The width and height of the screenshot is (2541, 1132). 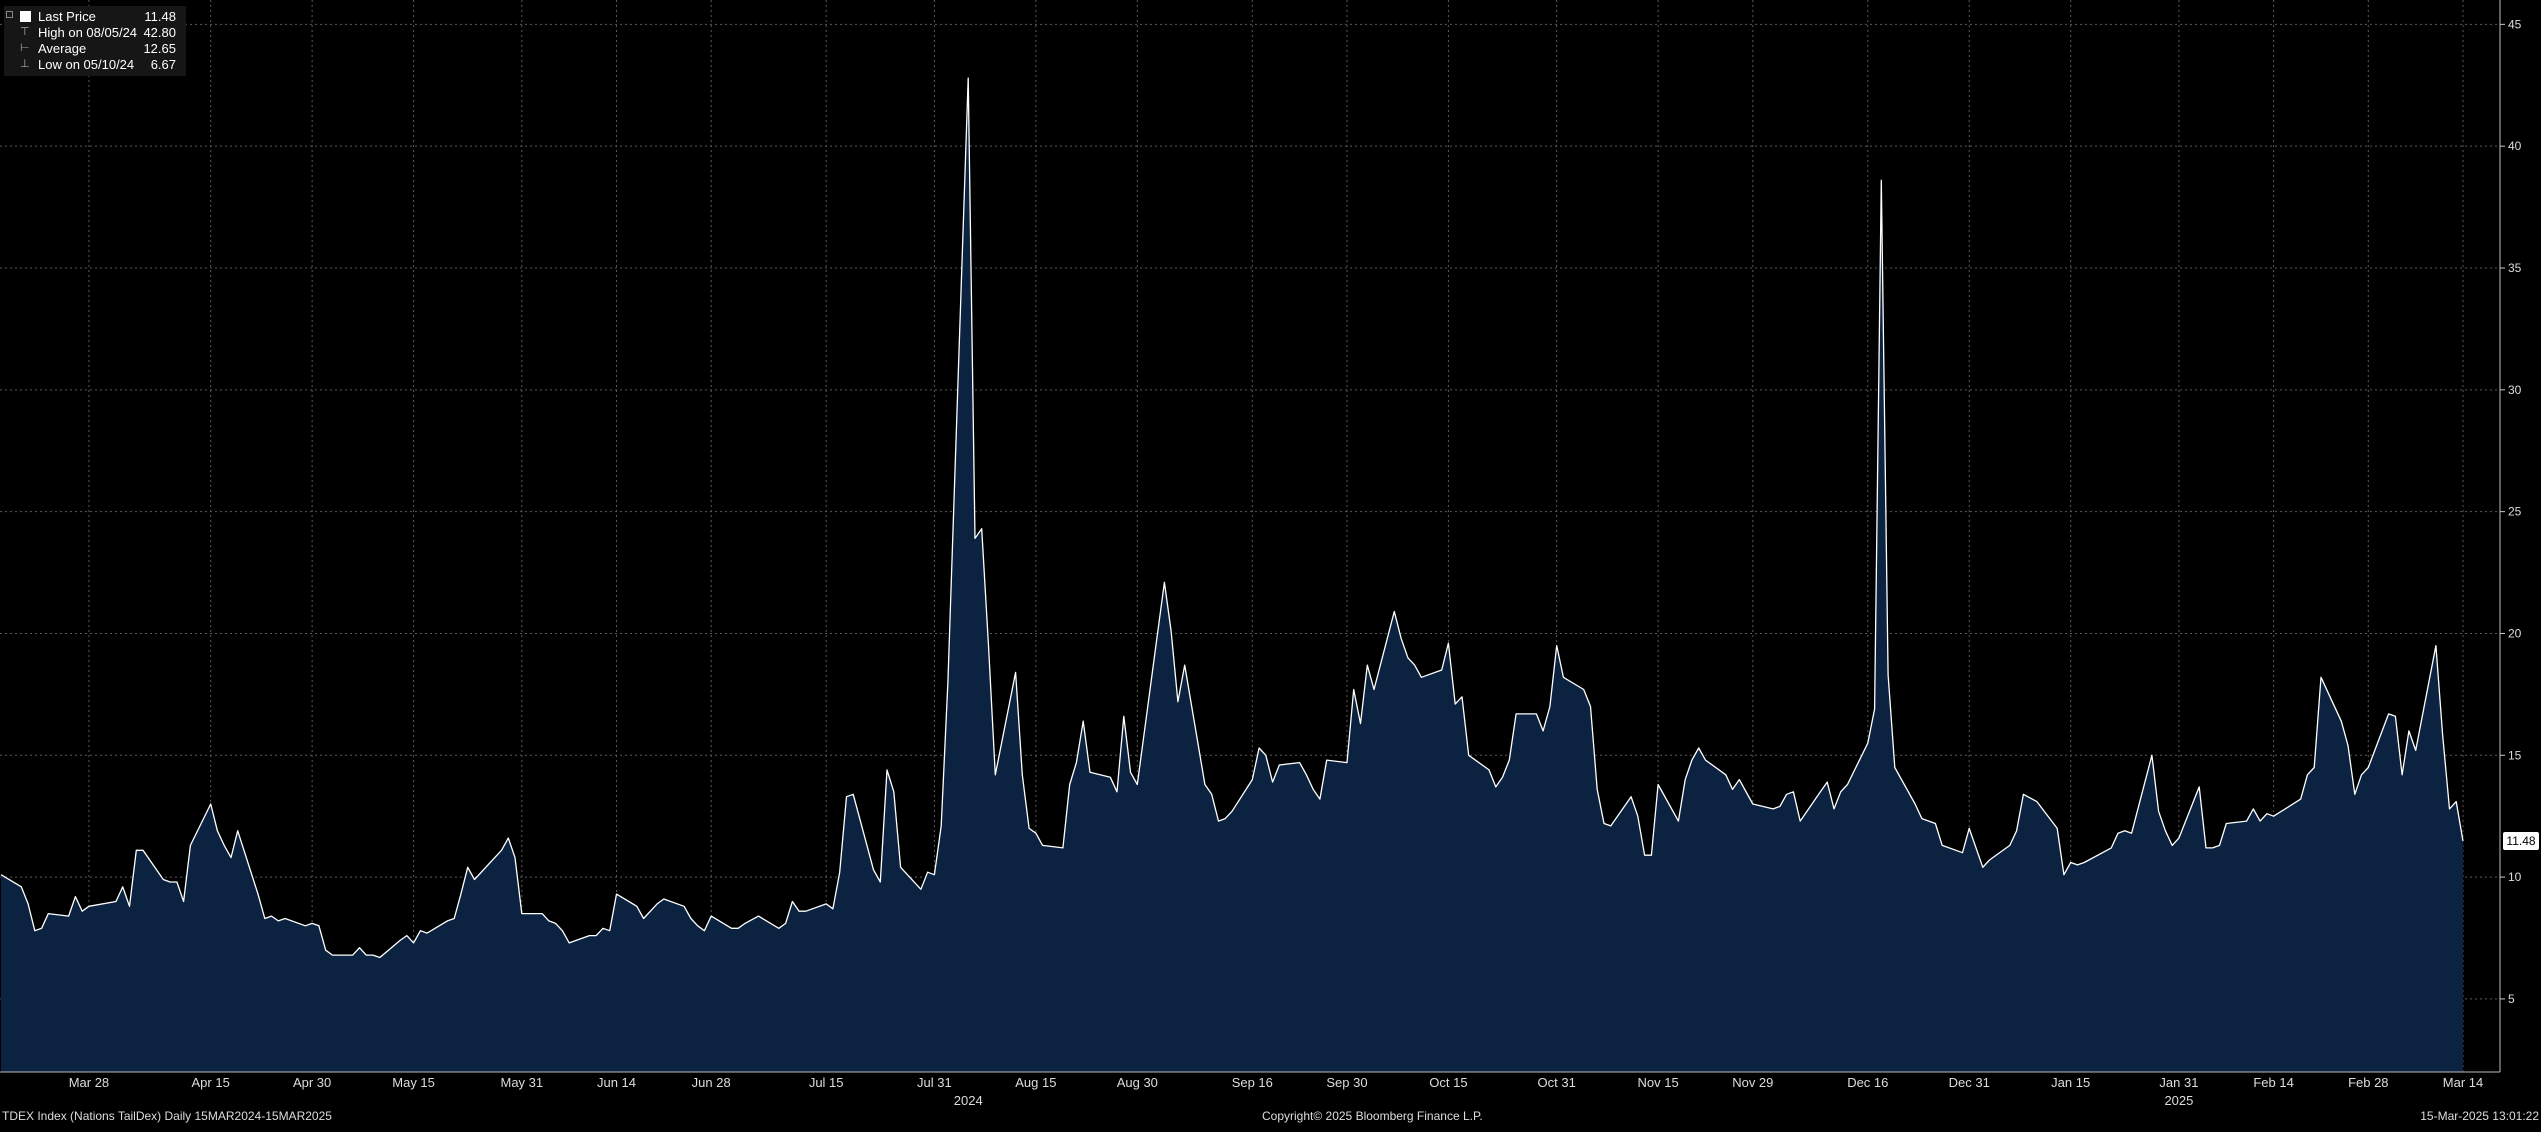 I want to click on x-tick-label: Feb 14, so click(x=2273, y=1082).